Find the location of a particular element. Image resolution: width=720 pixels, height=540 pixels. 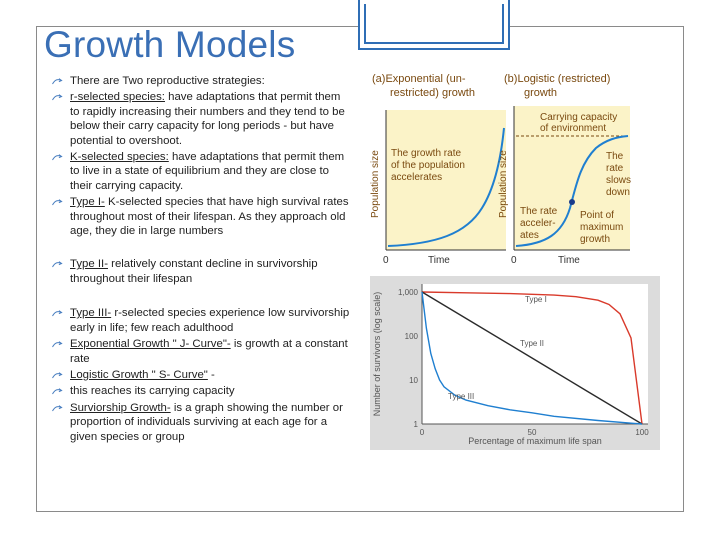

bullet-item: this reaches its carrying capacity is located at coordinates (201, 391).